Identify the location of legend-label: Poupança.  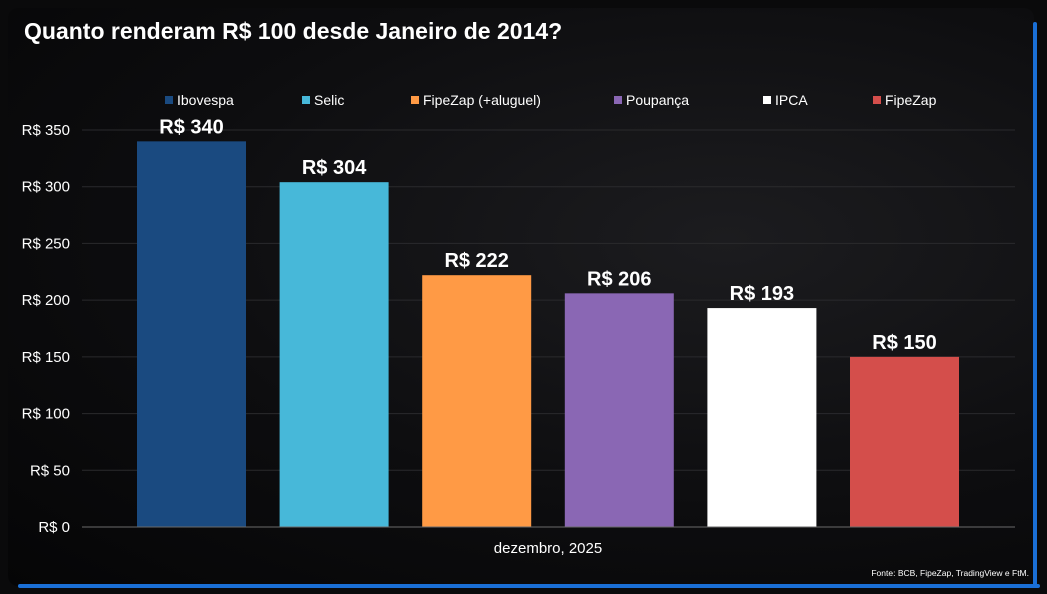
(657, 100).